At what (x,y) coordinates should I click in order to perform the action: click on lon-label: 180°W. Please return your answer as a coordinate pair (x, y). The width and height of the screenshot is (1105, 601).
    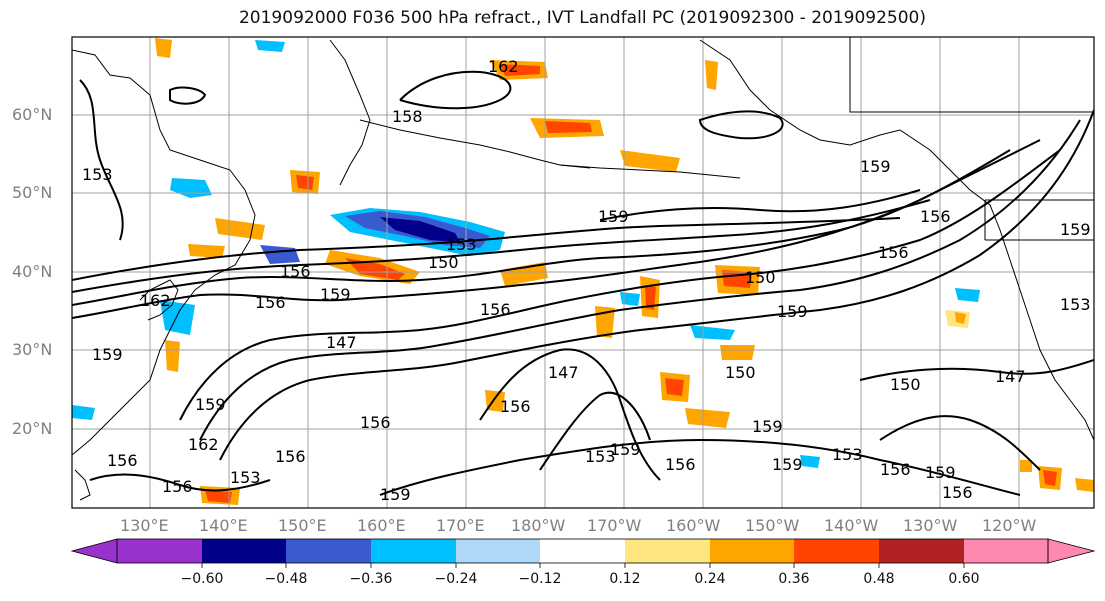
    Looking at the image, I should click on (538, 525).